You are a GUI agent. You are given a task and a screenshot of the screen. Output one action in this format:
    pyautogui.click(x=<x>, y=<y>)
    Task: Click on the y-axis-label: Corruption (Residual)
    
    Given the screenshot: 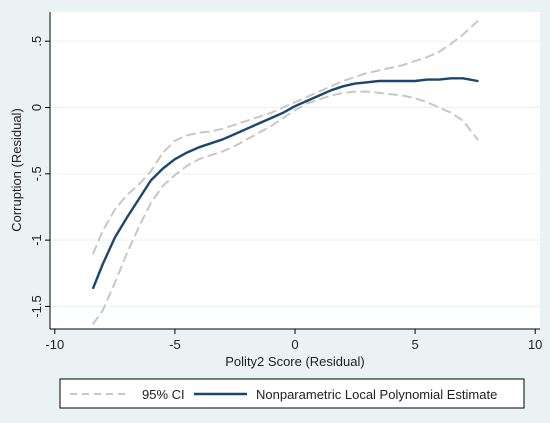 What is the action you would take?
    pyautogui.click(x=16, y=170)
    